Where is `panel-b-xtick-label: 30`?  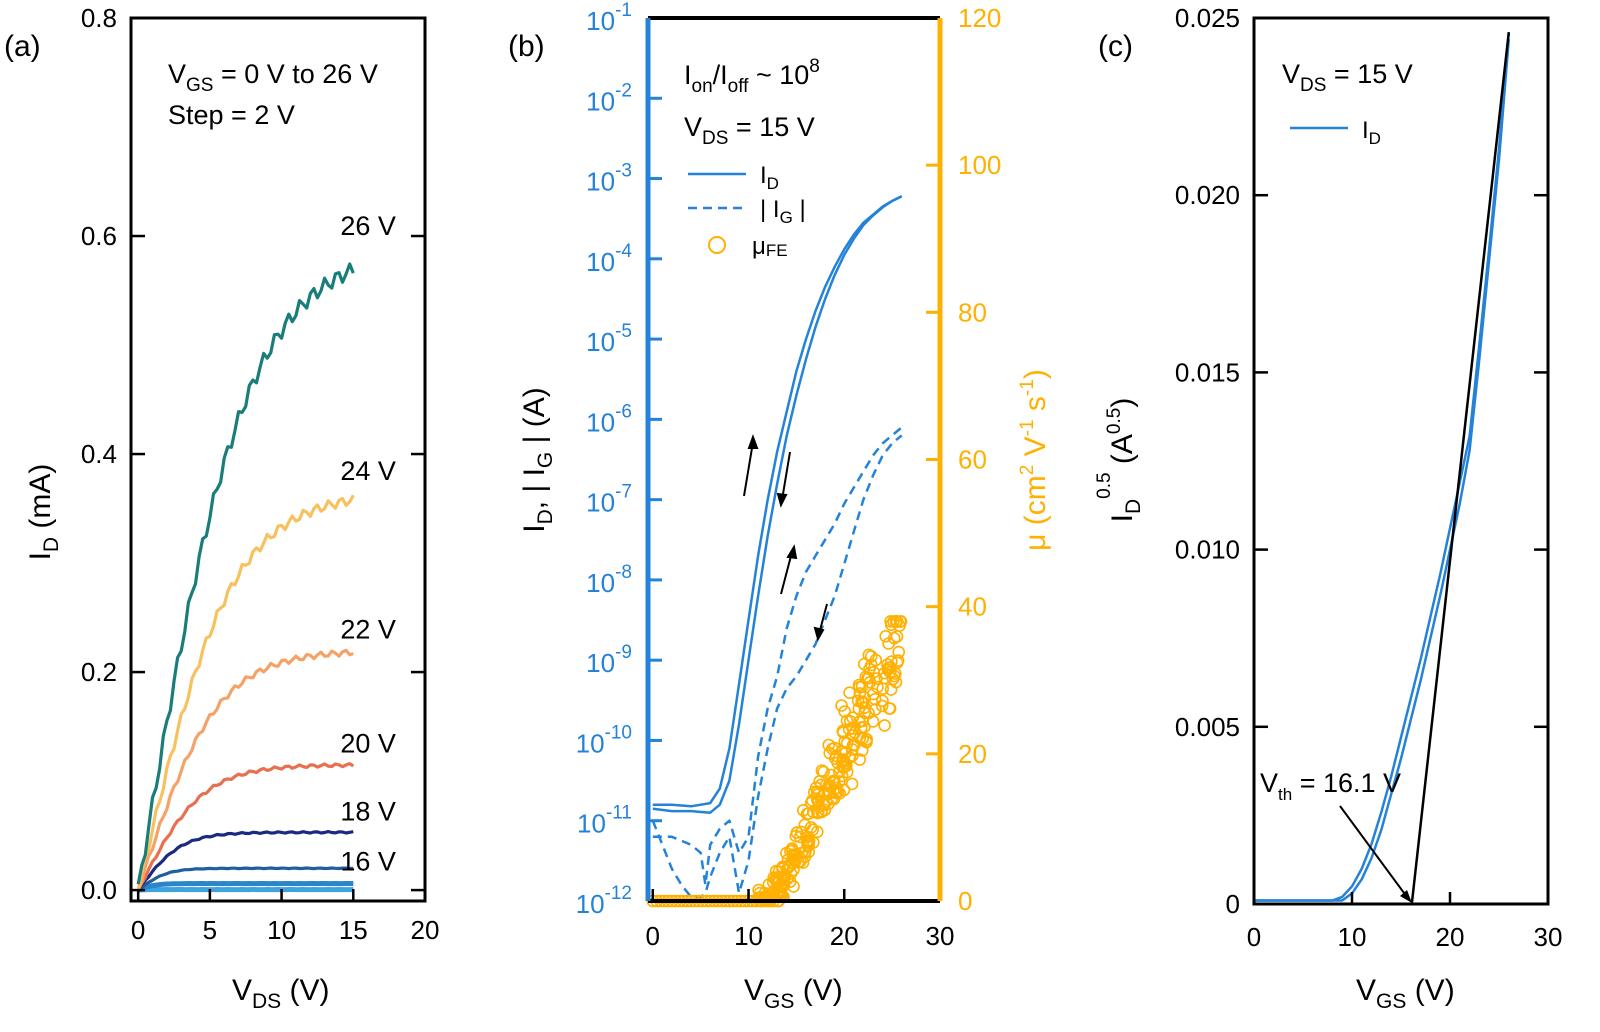
panel-b-xtick-label: 30 is located at coordinates (940, 936).